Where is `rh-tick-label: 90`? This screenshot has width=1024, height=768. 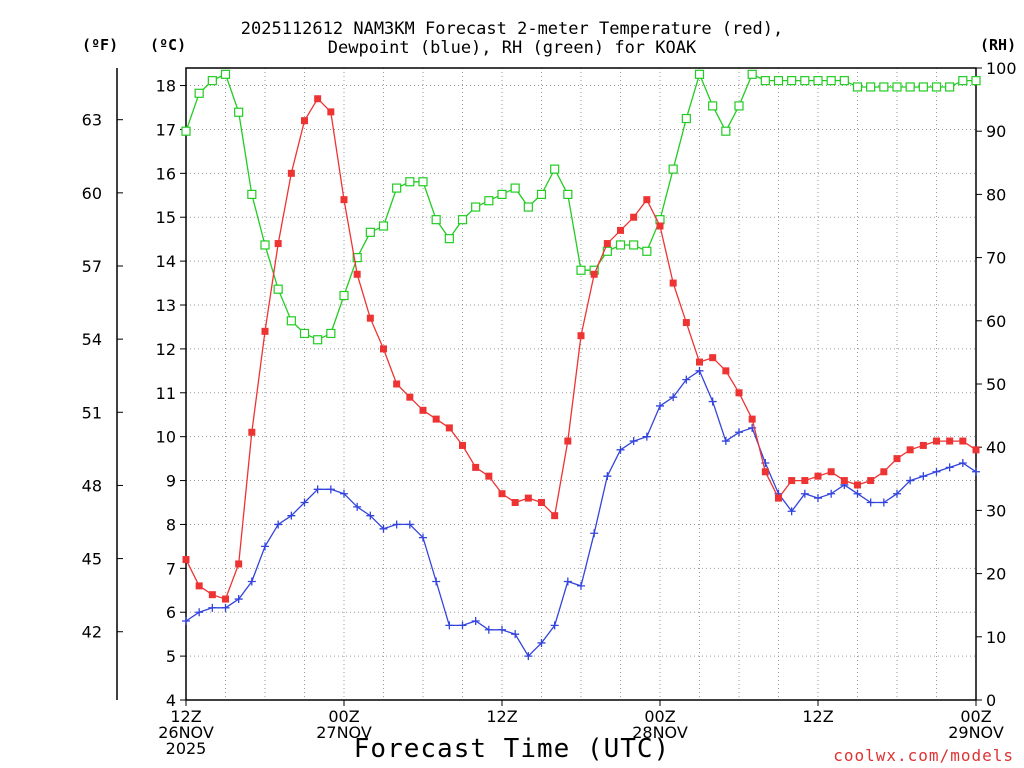
rh-tick-label: 90 is located at coordinates (996, 131).